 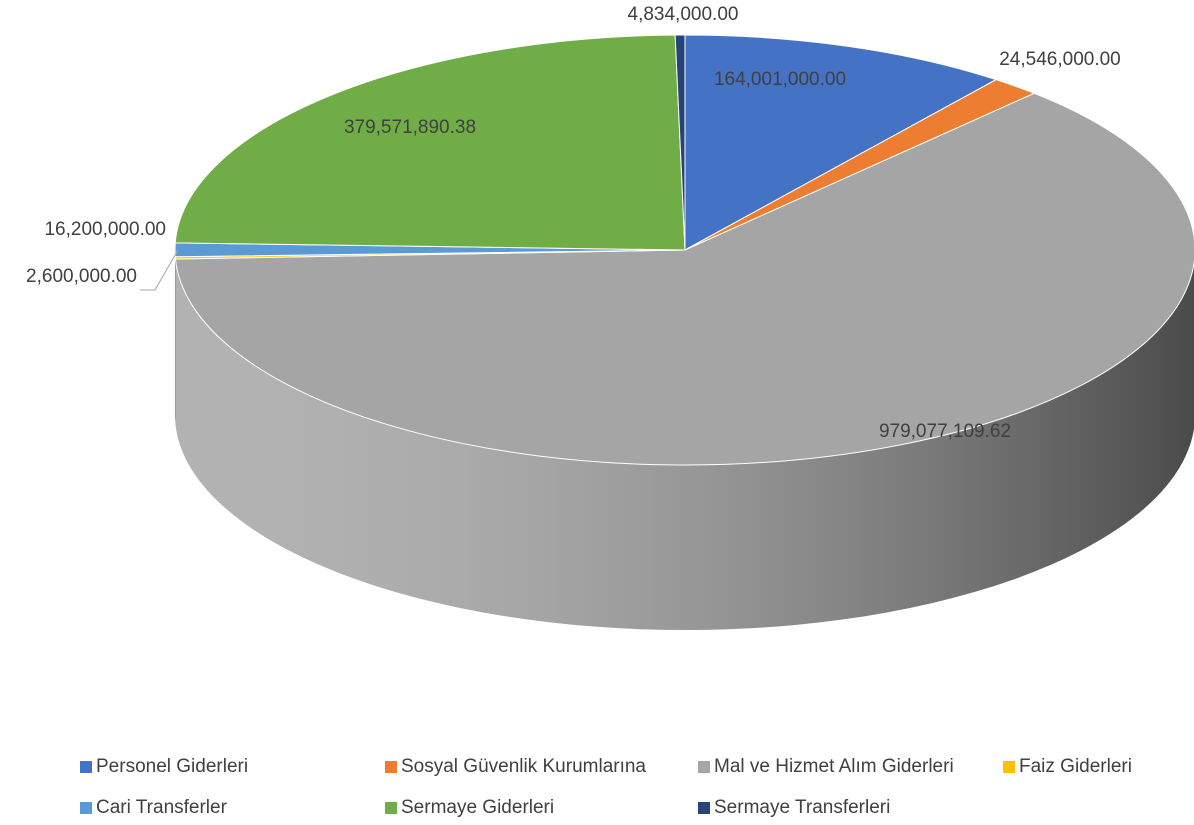 What do you see at coordinates (410, 127) in the screenshot?
I see `data-label: 379,571,890.38` at bounding box center [410, 127].